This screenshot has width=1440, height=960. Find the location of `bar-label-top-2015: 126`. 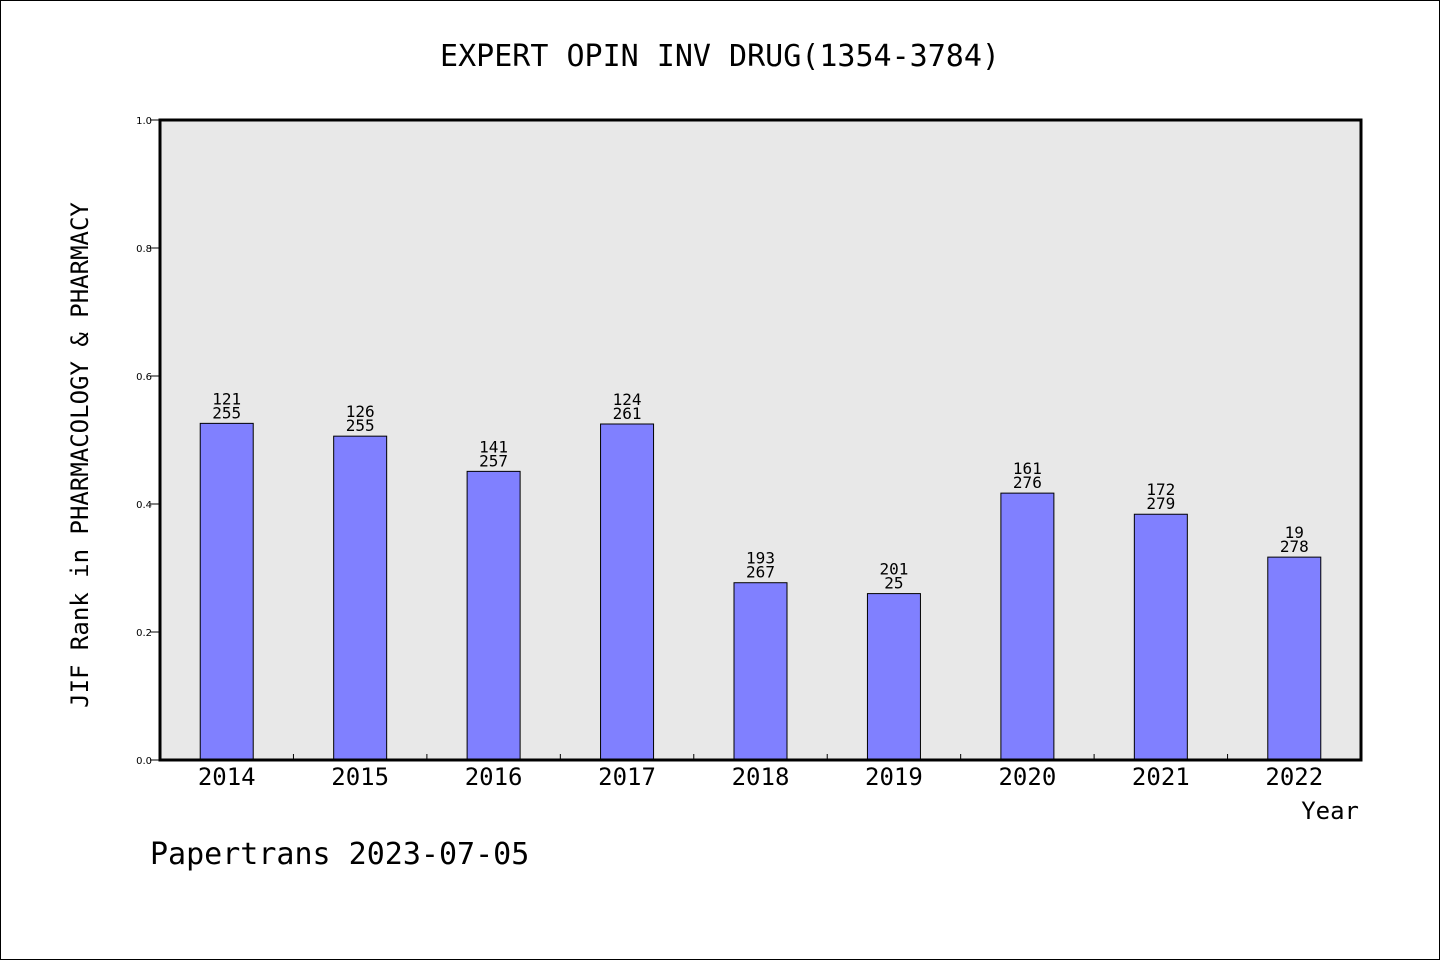

bar-label-top-2015: 126 is located at coordinates (360, 411).